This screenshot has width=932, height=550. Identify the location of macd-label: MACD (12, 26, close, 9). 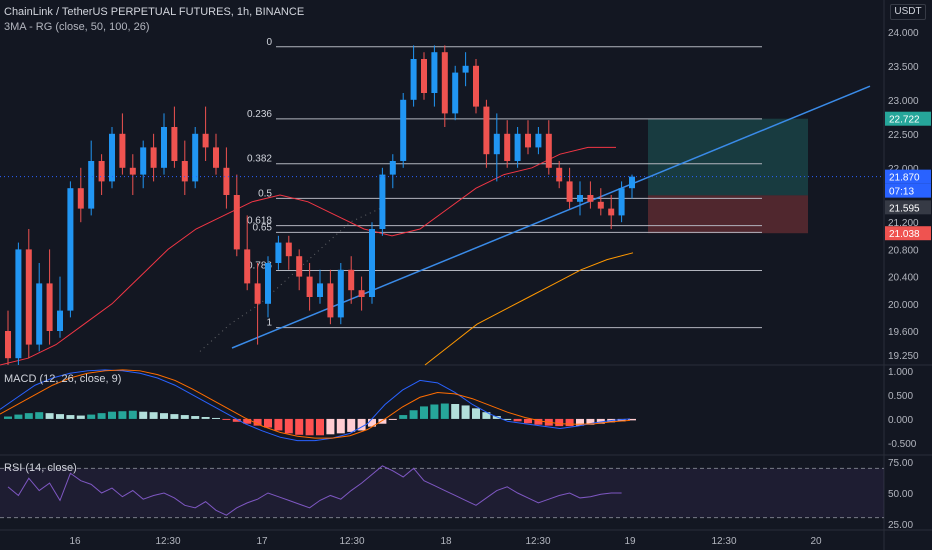
(63, 379).